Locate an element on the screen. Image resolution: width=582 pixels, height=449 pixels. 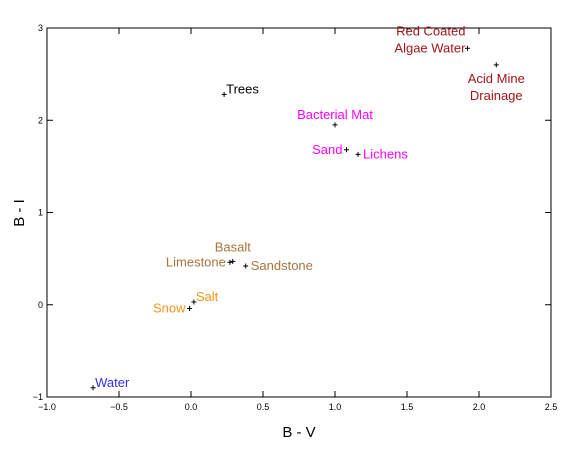
point-snow: Snow is located at coordinates (173, 307).